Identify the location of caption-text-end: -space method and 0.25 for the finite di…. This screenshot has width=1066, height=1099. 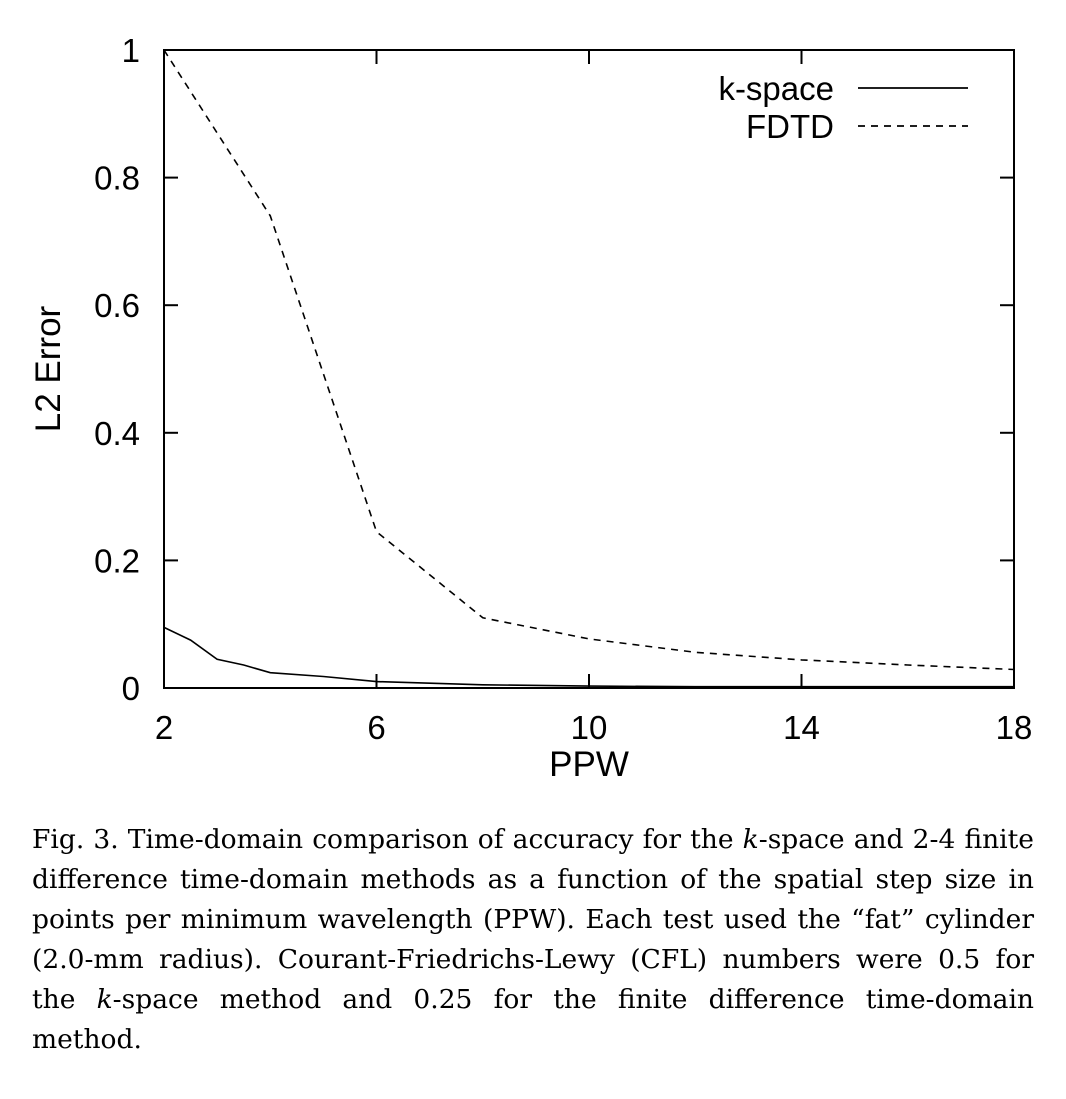
(533, 1019).